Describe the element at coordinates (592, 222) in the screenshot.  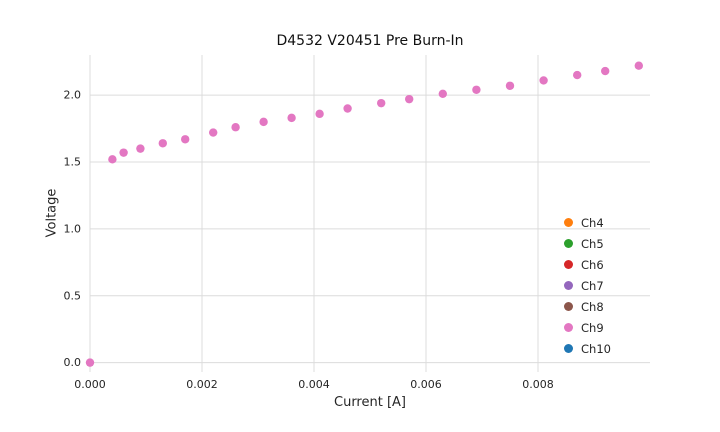
I see `legend-label: Ch4` at that location.